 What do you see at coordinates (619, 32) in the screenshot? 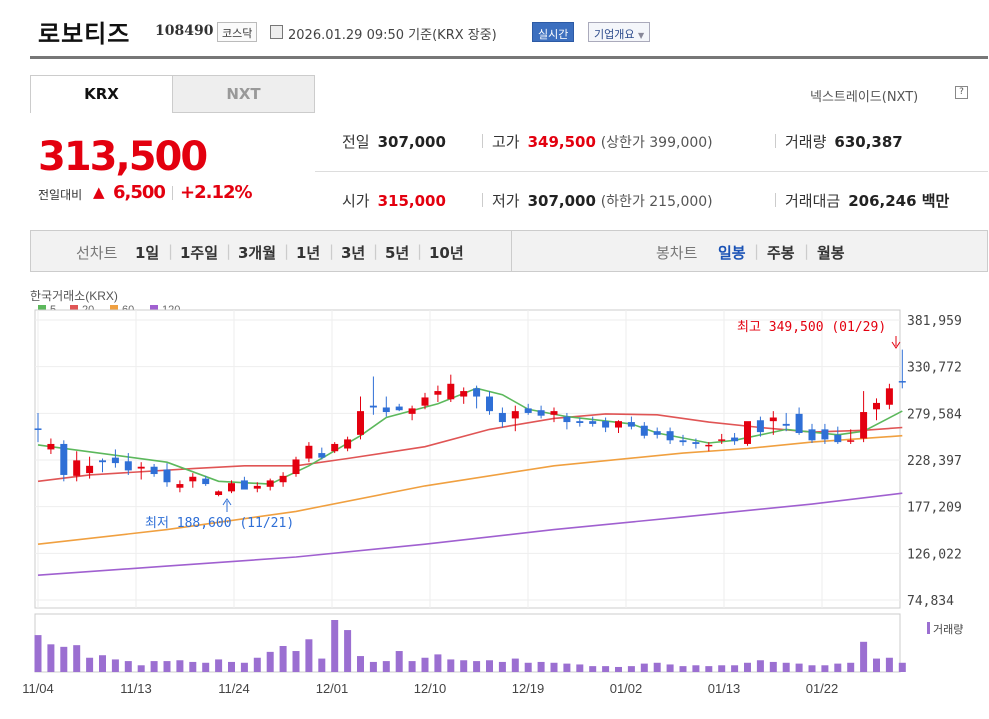
I see `corp-info-dropdown: 기업개요 ▼` at bounding box center [619, 32].